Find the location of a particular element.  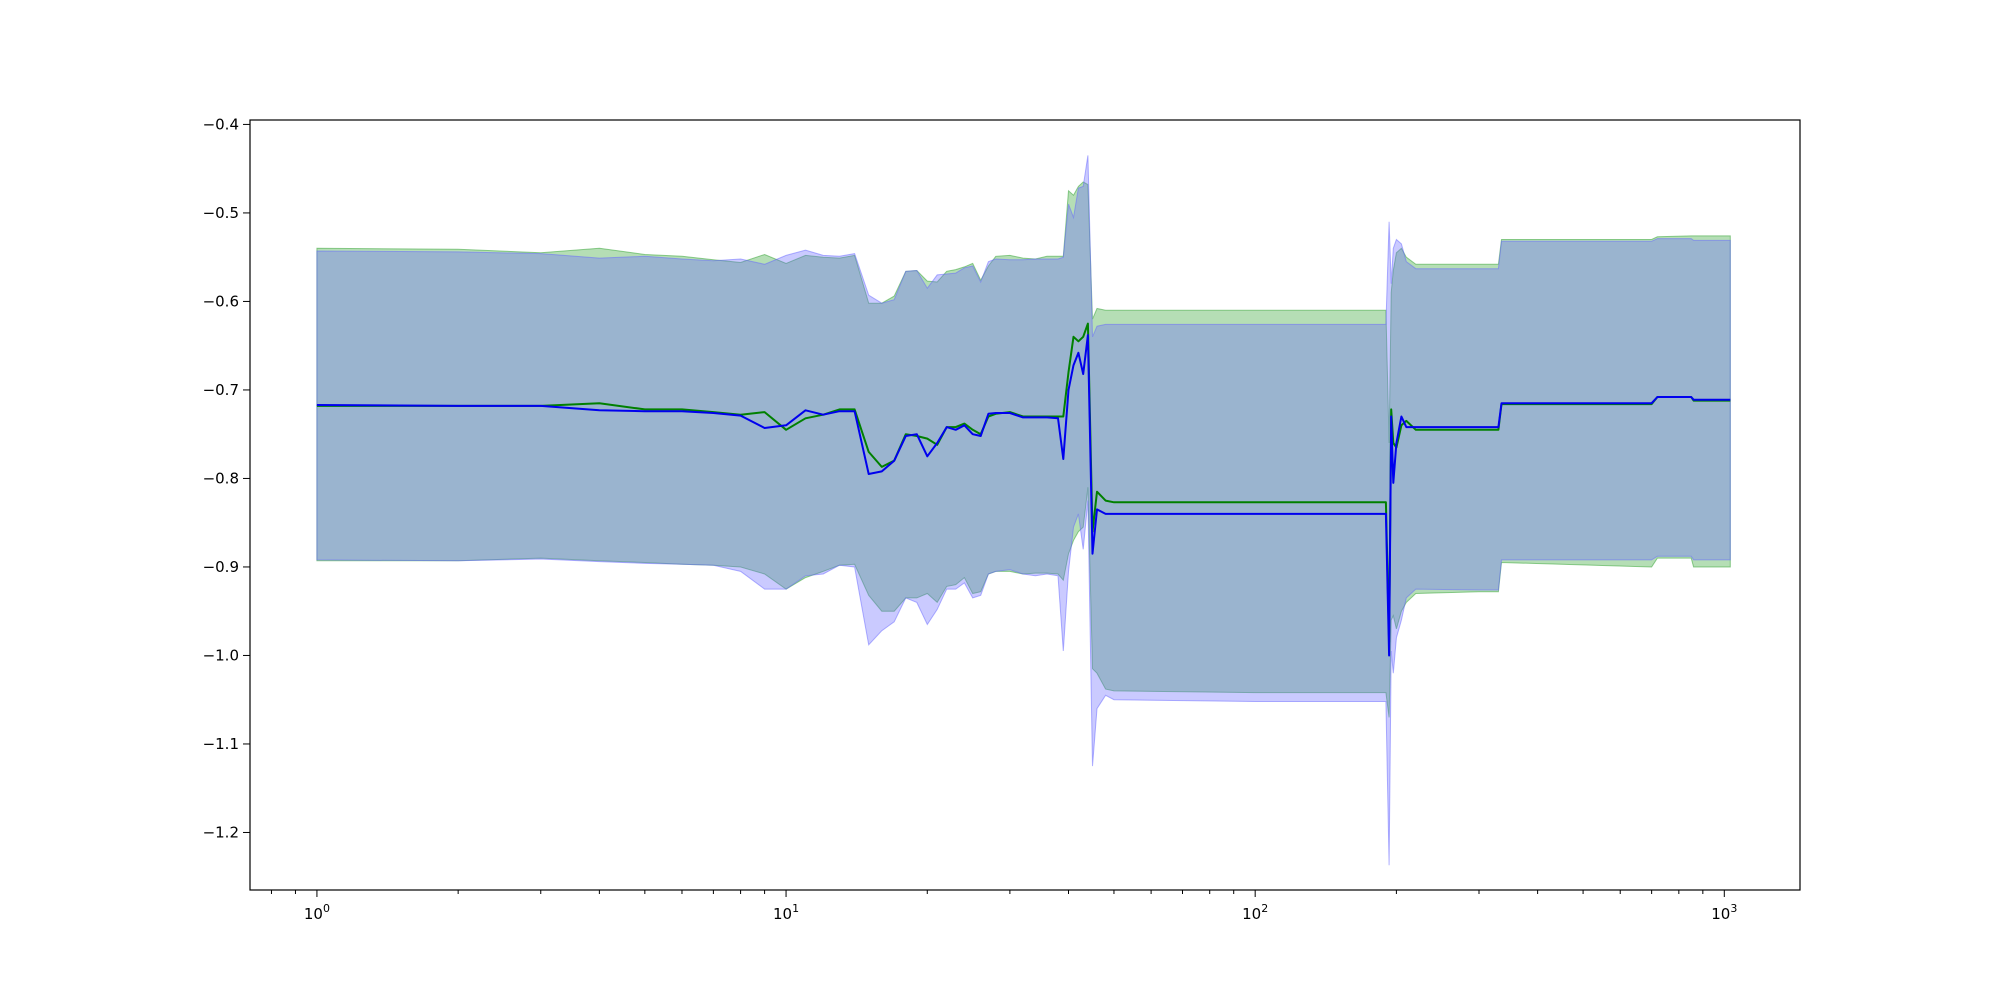

y-tick-label: −0.6 is located at coordinates (221, 301).